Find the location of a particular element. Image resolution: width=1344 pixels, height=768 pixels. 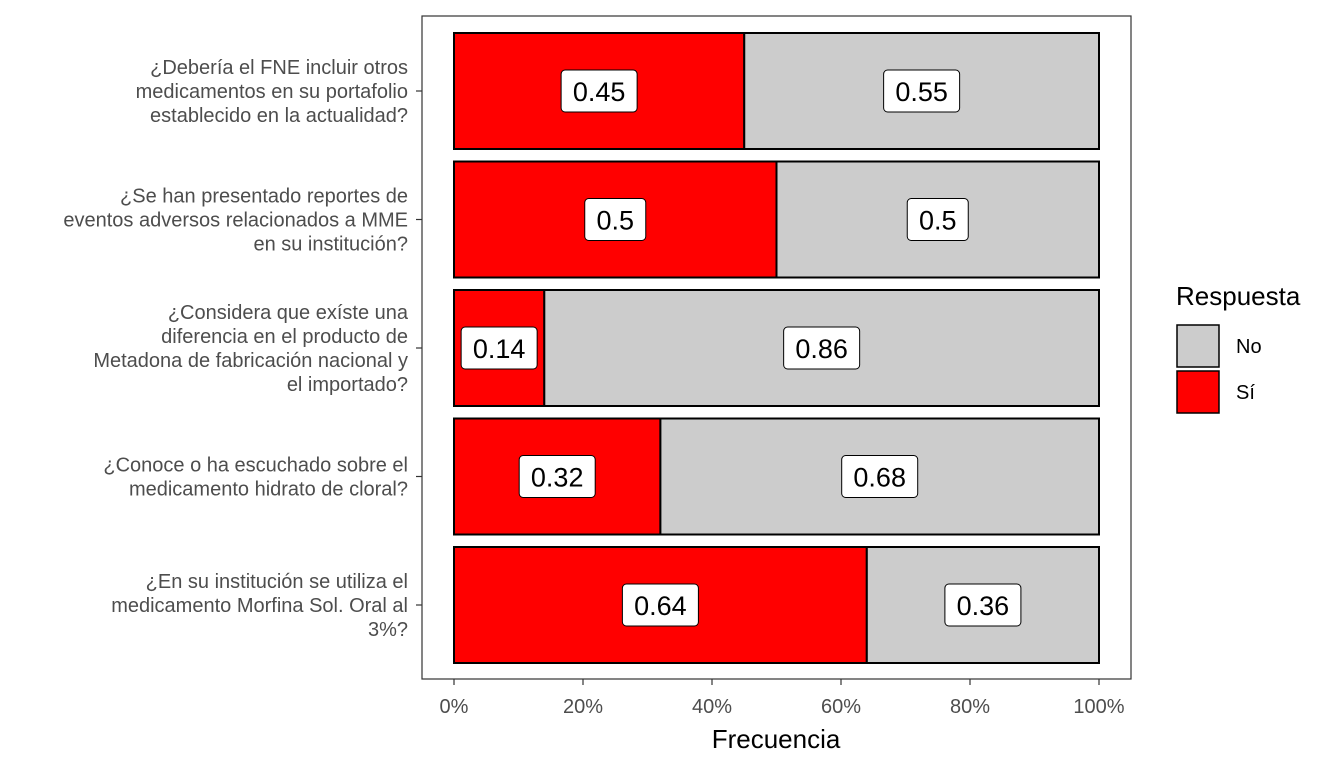

y-category-label: medicamentos en su portafolio is located at coordinates (272, 92).